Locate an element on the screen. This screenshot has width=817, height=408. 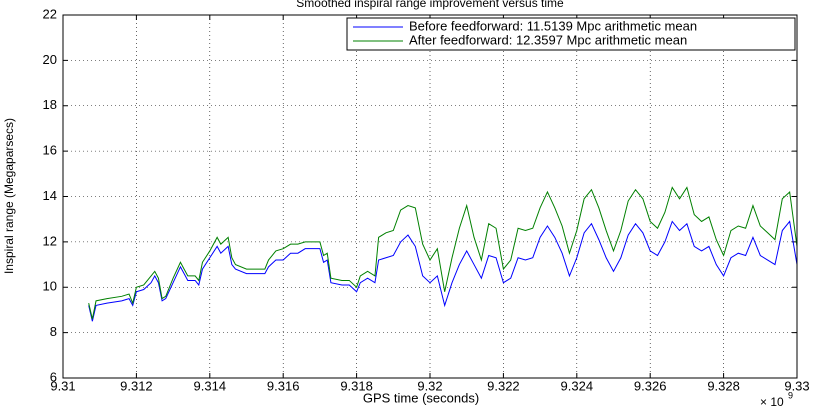
x-tick-label: 9.328 is located at coordinates (723, 385).